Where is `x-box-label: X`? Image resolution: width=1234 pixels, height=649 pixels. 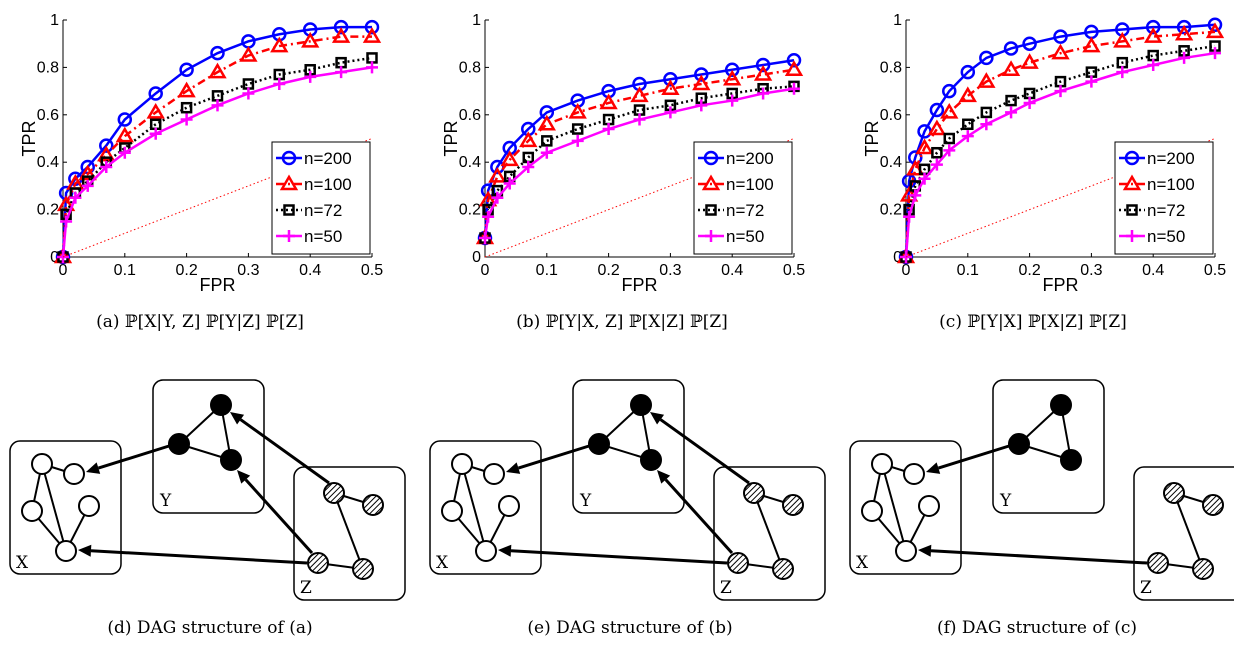 x-box-label: X is located at coordinates (862, 563).